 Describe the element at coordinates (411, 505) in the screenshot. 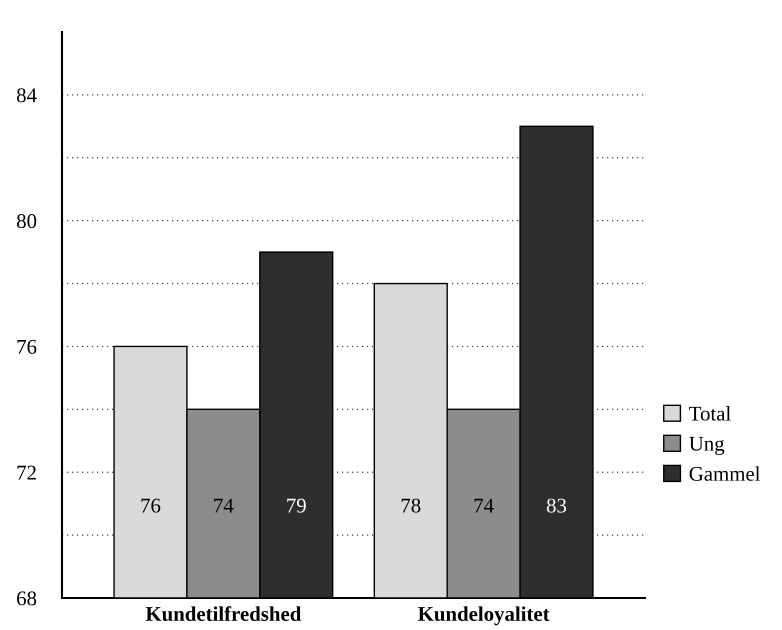

I see `data-label: 78` at that location.